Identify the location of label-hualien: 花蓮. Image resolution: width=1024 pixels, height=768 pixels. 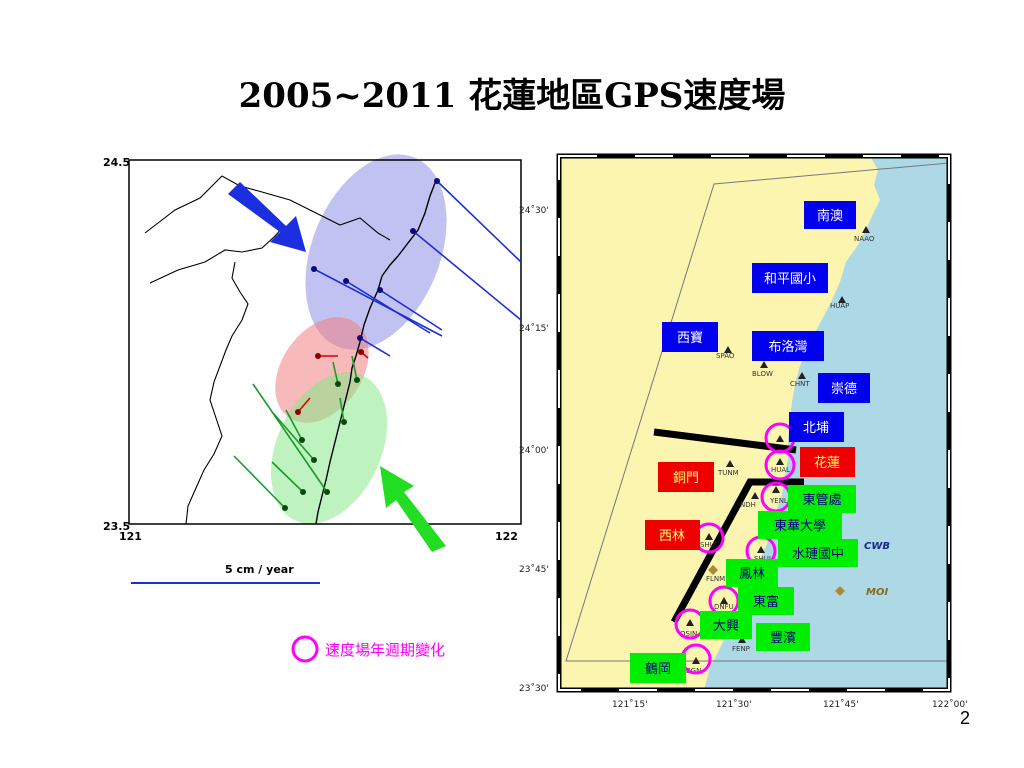
(827, 463).